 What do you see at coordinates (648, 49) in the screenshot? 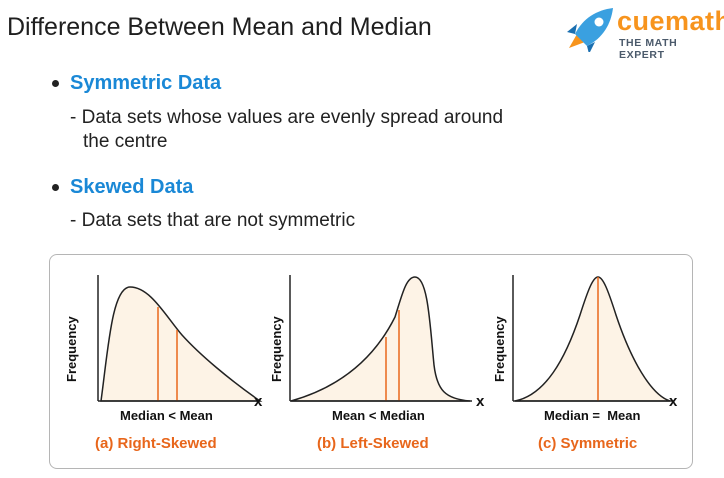
I see `brand-tagline: THE MATH EXPERT` at bounding box center [648, 49].